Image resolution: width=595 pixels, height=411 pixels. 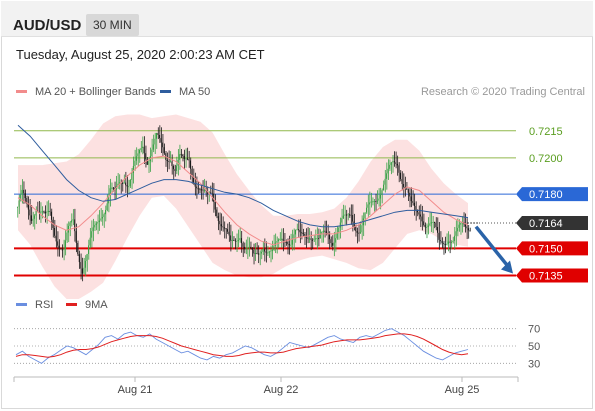 I want to click on rsi-tick-70: 70, so click(x=534, y=330).